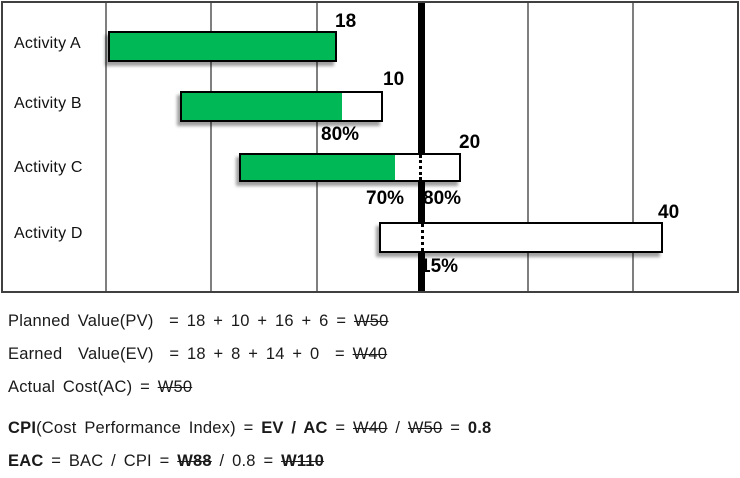 The height and width of the screenshot is (478, 740). I want to click on bar-activity-d, so click(521, 237).